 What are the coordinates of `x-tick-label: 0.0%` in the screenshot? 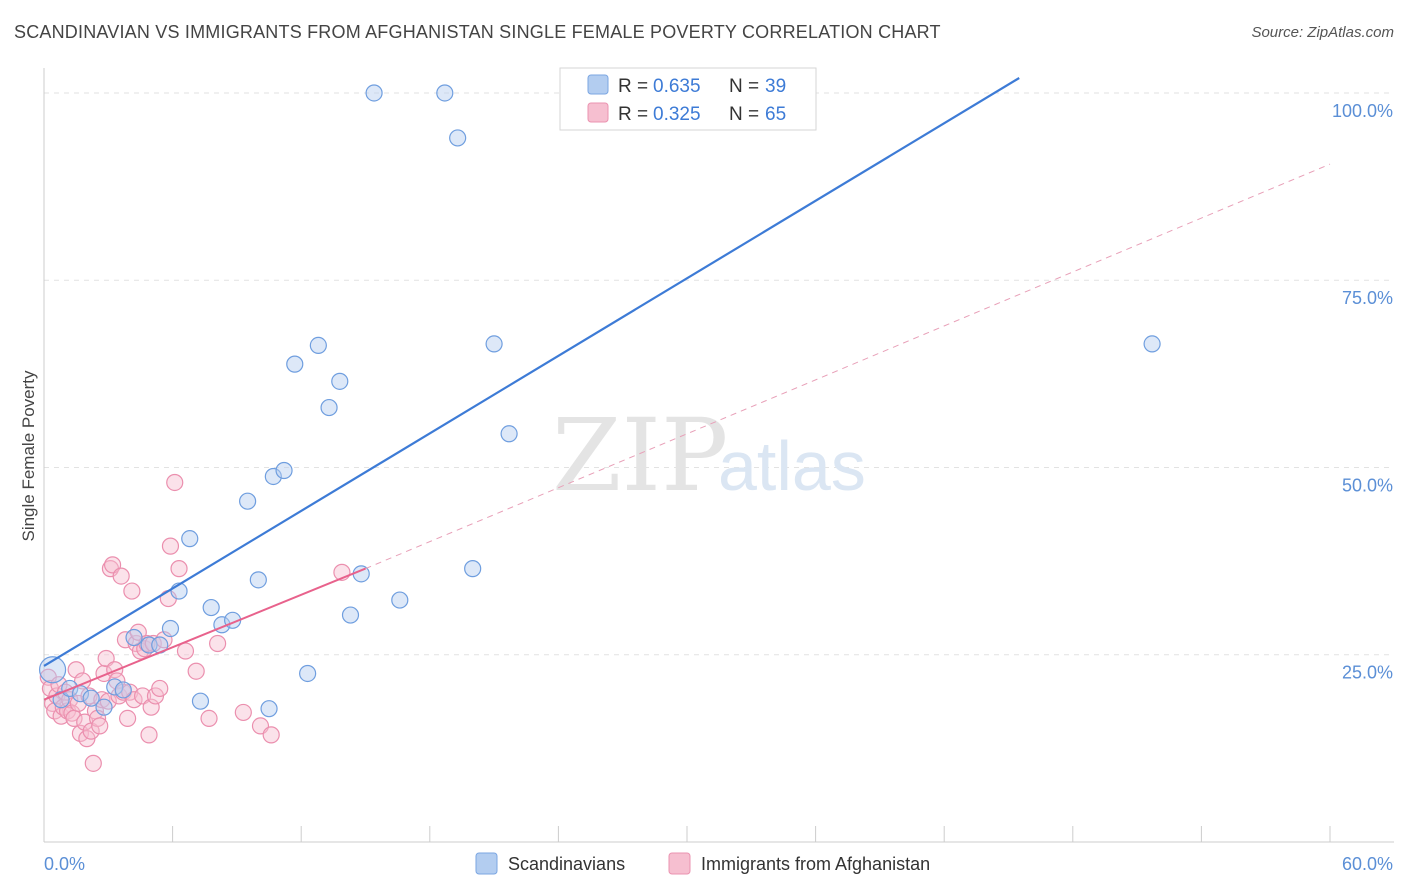 It's located at (64, 864).